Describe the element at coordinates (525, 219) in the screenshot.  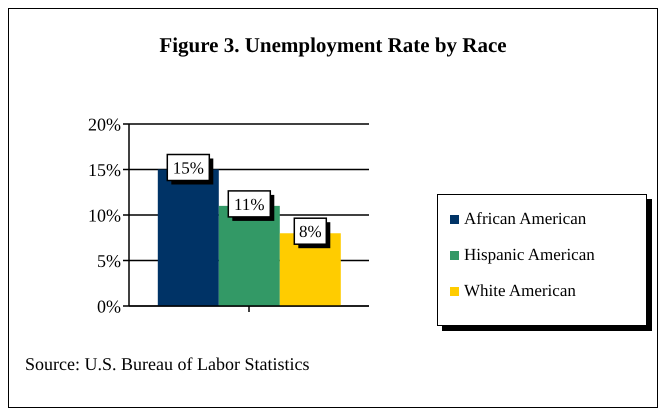
I see `legend-label: African American` at that location.